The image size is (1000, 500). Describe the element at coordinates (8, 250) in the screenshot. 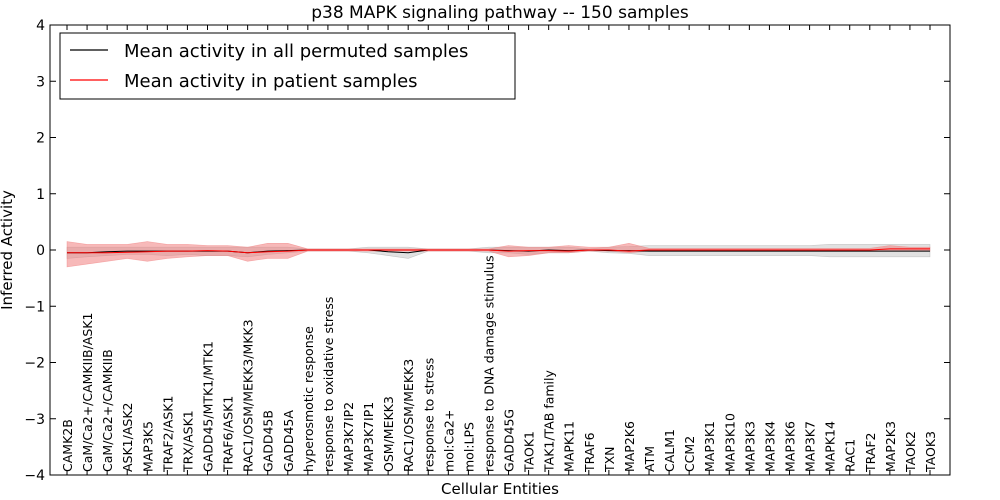

I see `y-axis-label: Inferred Activity` at that location.